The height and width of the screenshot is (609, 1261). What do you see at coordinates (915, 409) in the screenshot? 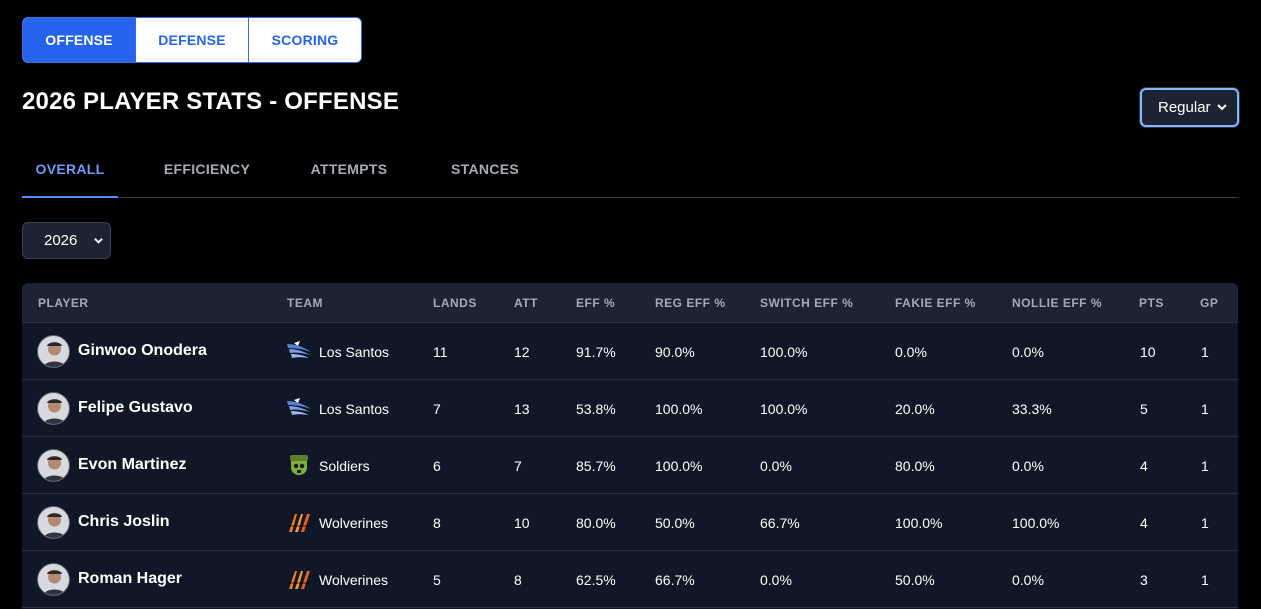
I see `fakie-eff-value: 20.0%` at bounding box center [915, 409].